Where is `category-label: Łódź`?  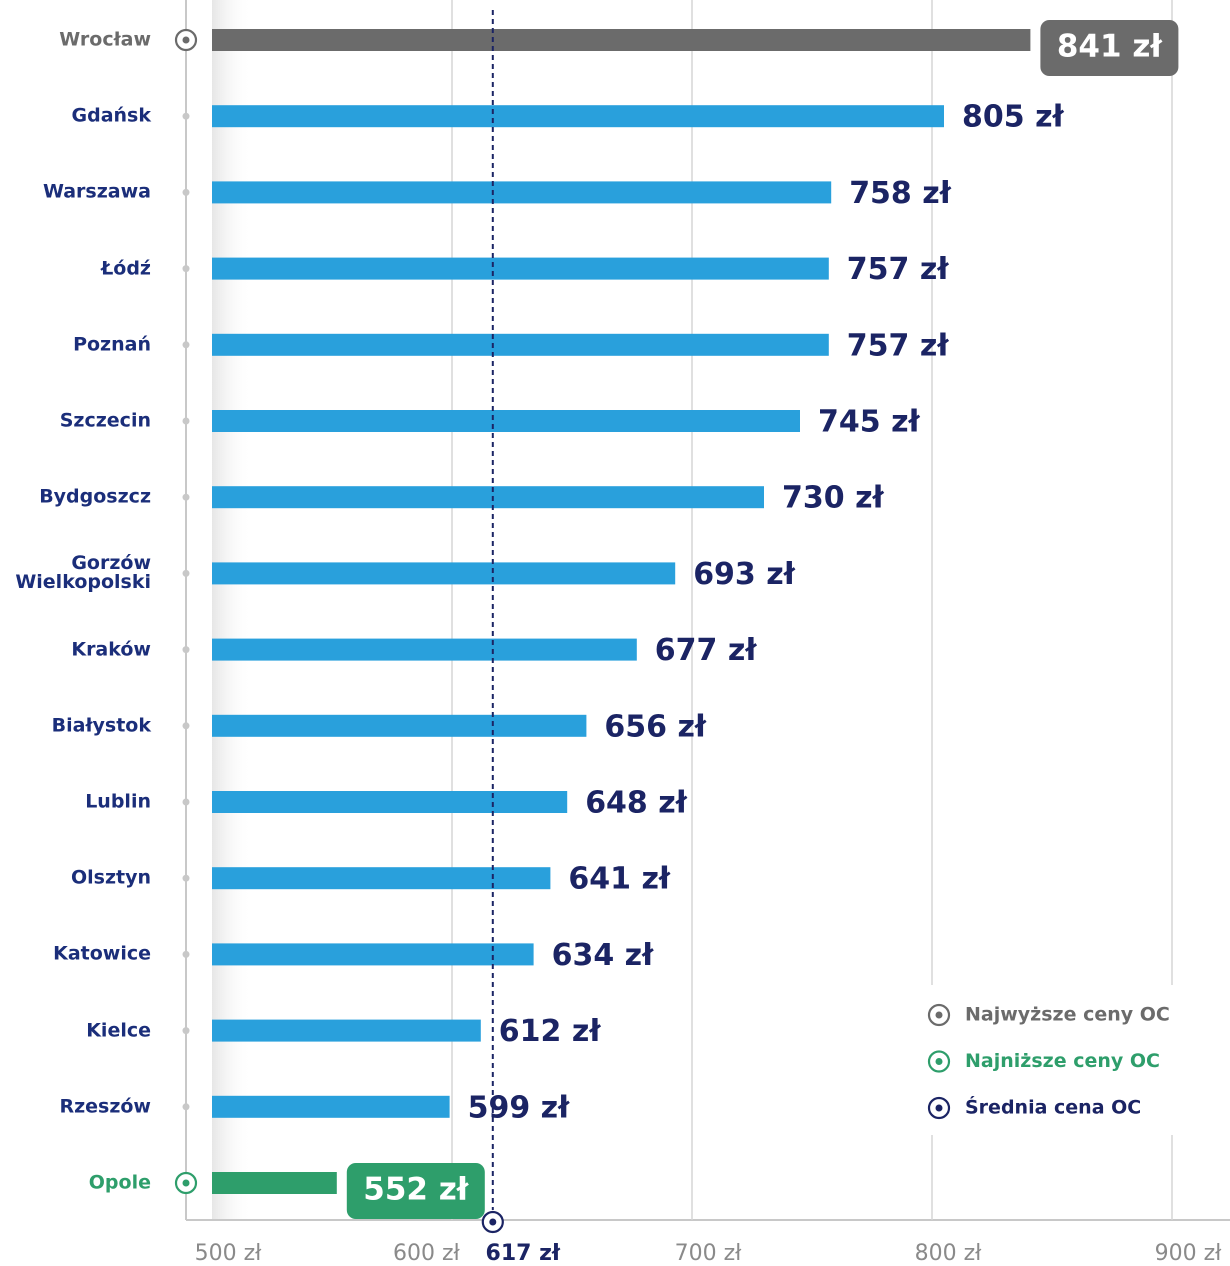 category-label: Łódź is located at coordinates (126, 268).